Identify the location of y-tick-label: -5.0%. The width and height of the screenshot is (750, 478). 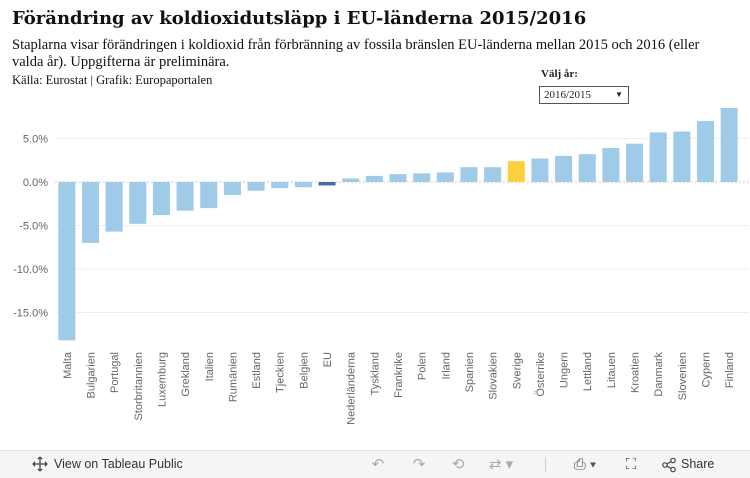
(33, 227).